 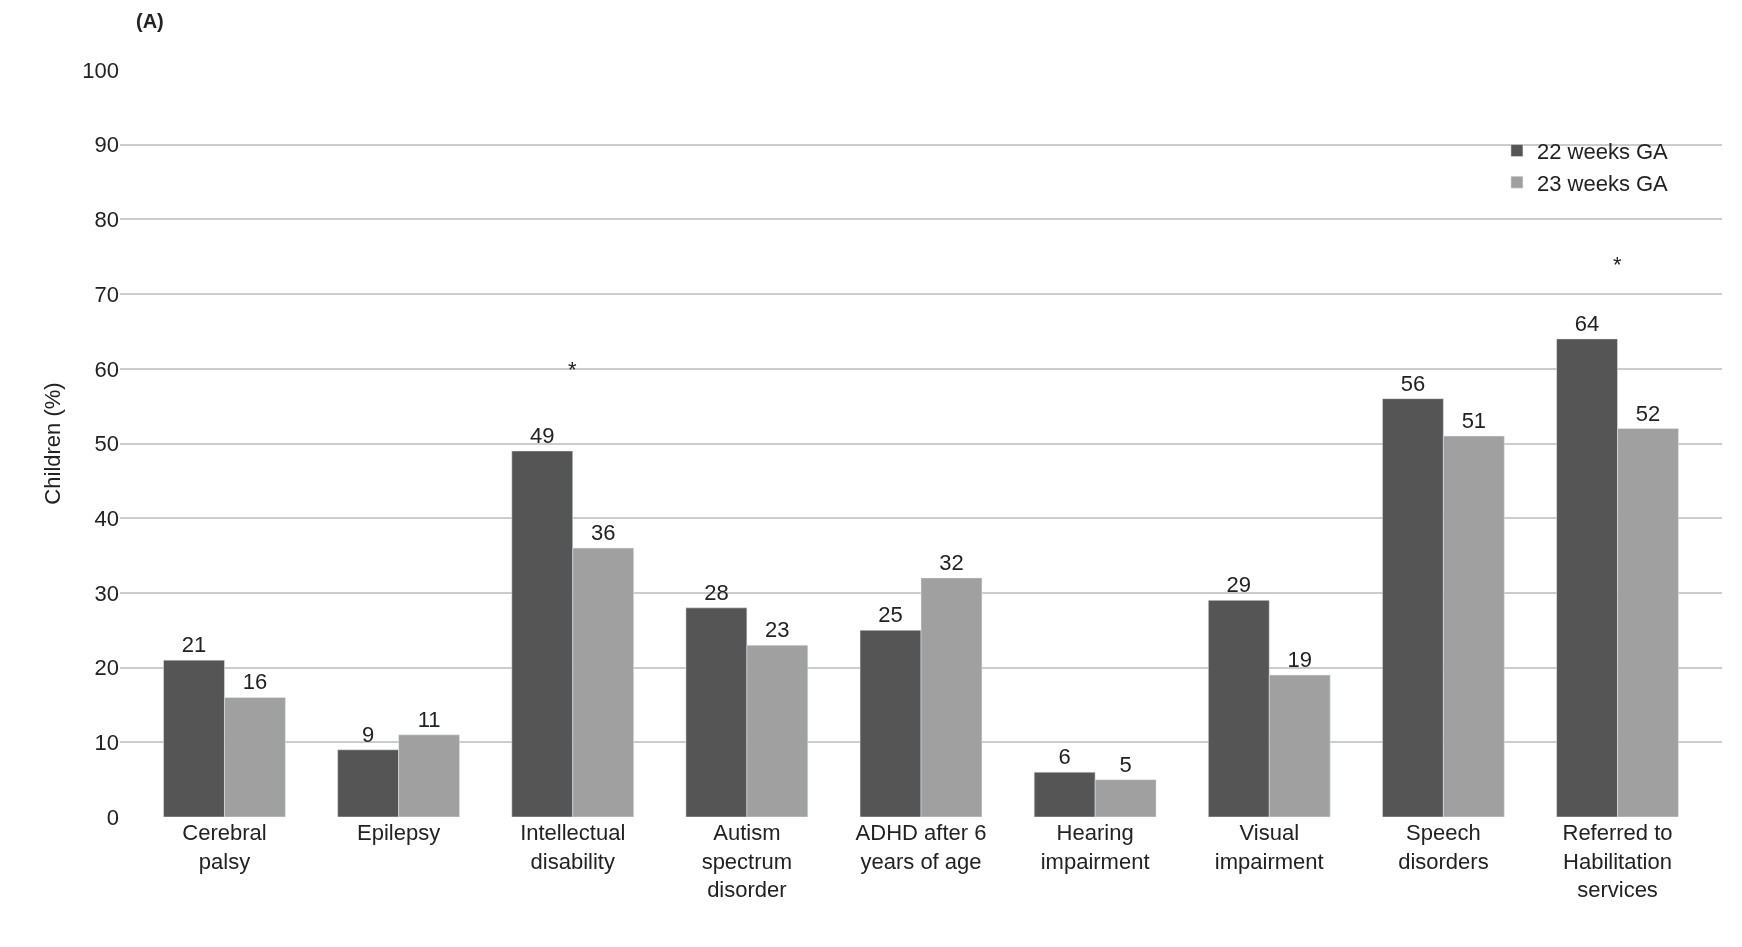 What do you see at coordinates (951, 562) in the screenshot?
I see `data-label: 32` at bounding box center [951, 562].